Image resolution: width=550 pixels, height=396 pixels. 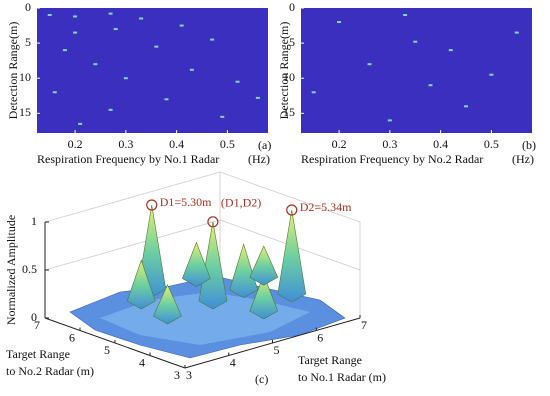 I want to click on x-tick-label: 6, so click(x=320, y=337).